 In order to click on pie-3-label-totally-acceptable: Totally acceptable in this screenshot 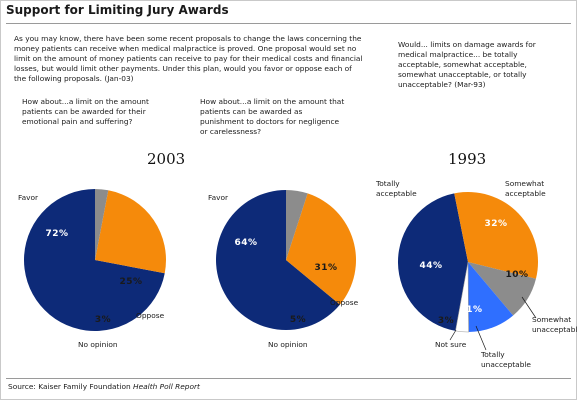, I will do `click(396, 188)`.